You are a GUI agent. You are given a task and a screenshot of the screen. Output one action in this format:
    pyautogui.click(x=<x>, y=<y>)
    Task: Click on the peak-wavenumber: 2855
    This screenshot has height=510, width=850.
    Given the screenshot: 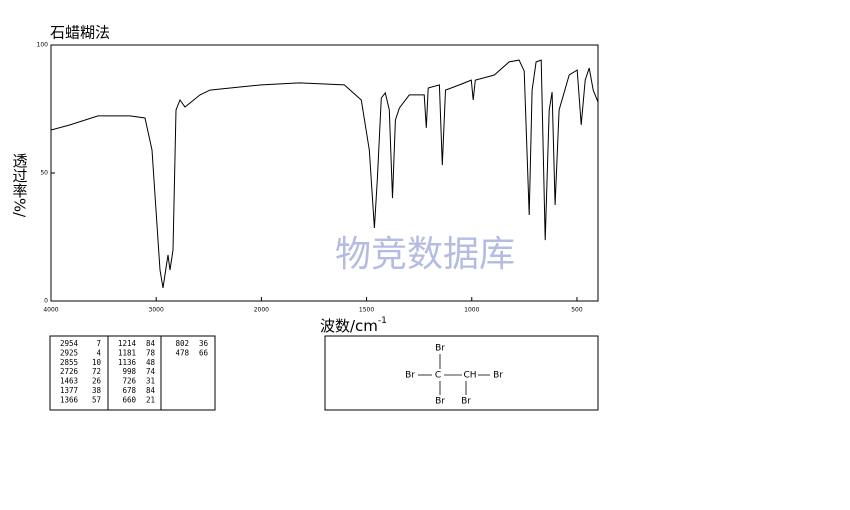 What is the action you would take?
    pyautogui.click(x=69, y=362)
    